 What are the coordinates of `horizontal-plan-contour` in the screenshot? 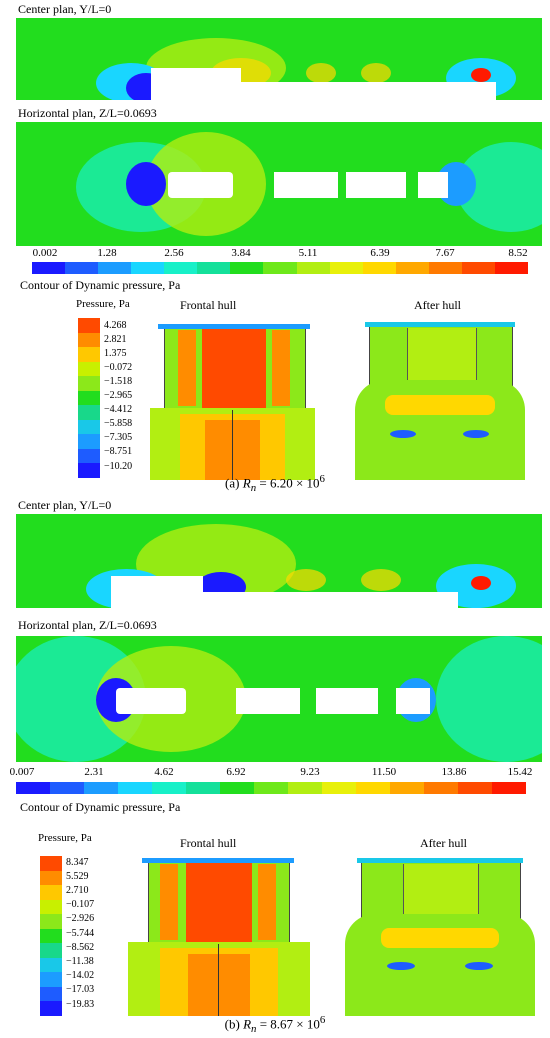 It's located at (279, 699).